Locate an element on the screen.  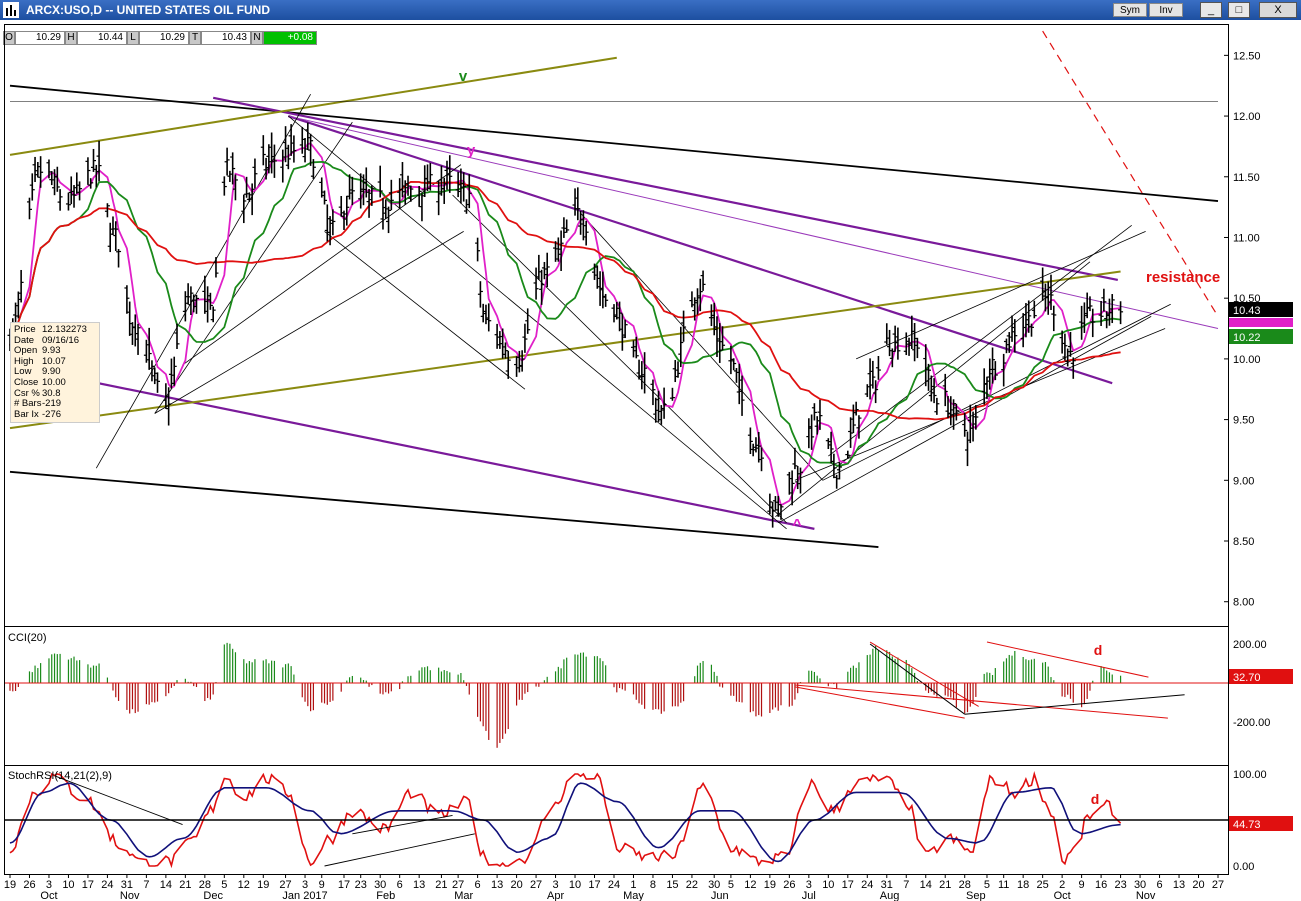
indicator-button: Inv is located at coordinates (1166, 10).